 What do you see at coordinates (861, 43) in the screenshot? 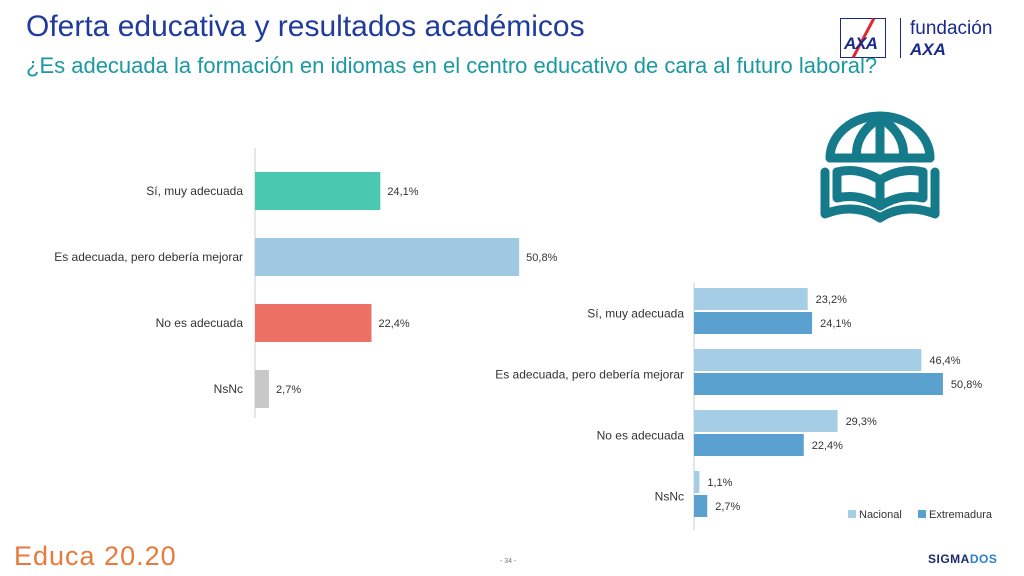
I see `axa-logo-text: AXA` at bounding box center [861, 43].